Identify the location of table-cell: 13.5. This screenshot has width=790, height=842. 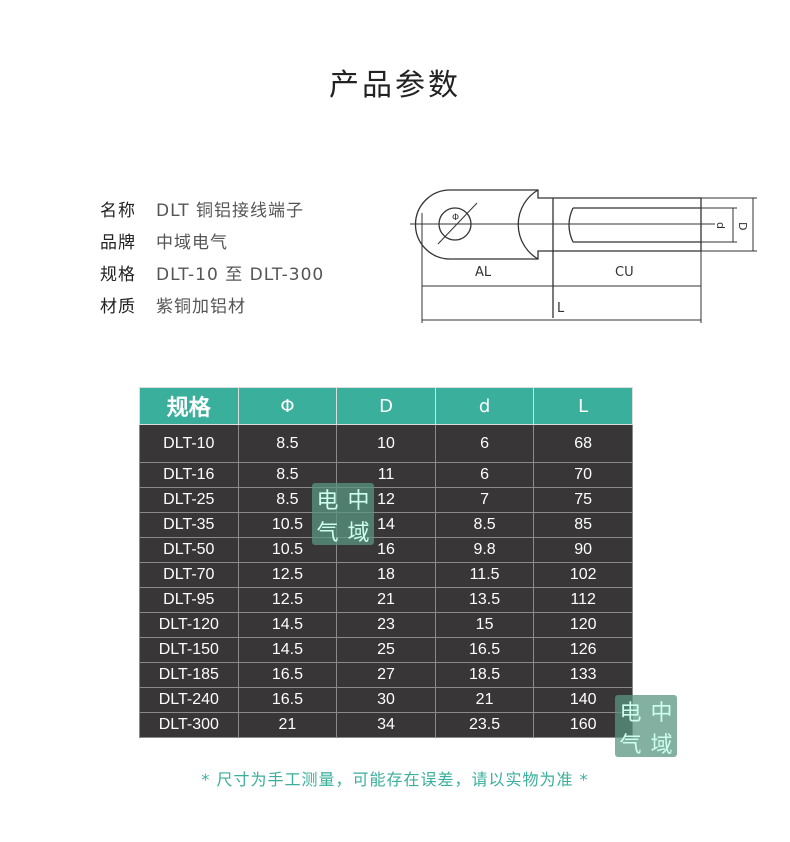
(484, 600).